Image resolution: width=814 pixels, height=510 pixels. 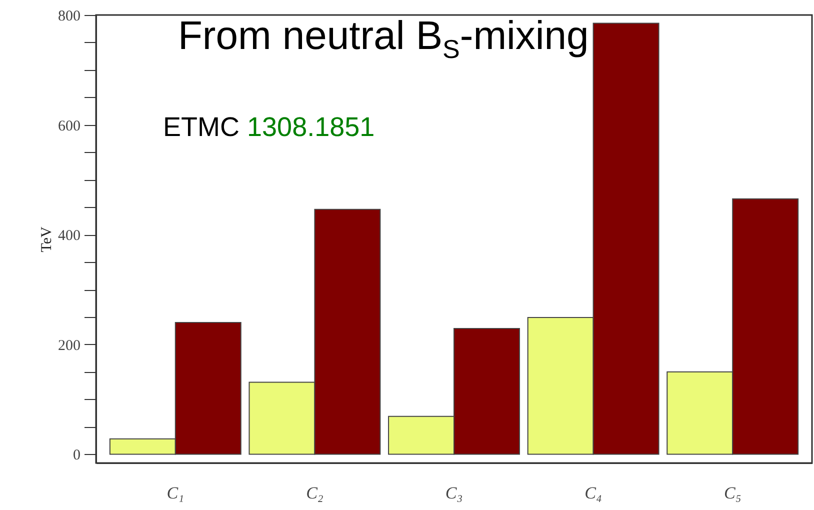 What do you see at coordinates (69, 126) in the screenshot?
I see `y-tick-label: 600` at bounding box center [69, 126].